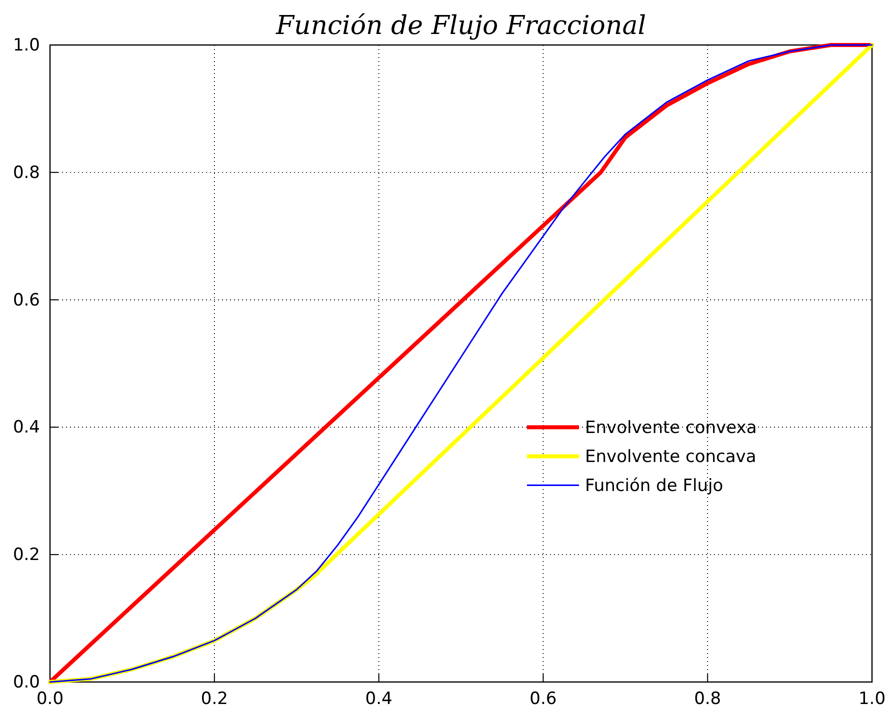 This screenshot has height=713, width=893. What do you see at coordinates (26, 555) in the screenshot?
I see `y-tick-label: 0.2` at bounding box center [26, 555].